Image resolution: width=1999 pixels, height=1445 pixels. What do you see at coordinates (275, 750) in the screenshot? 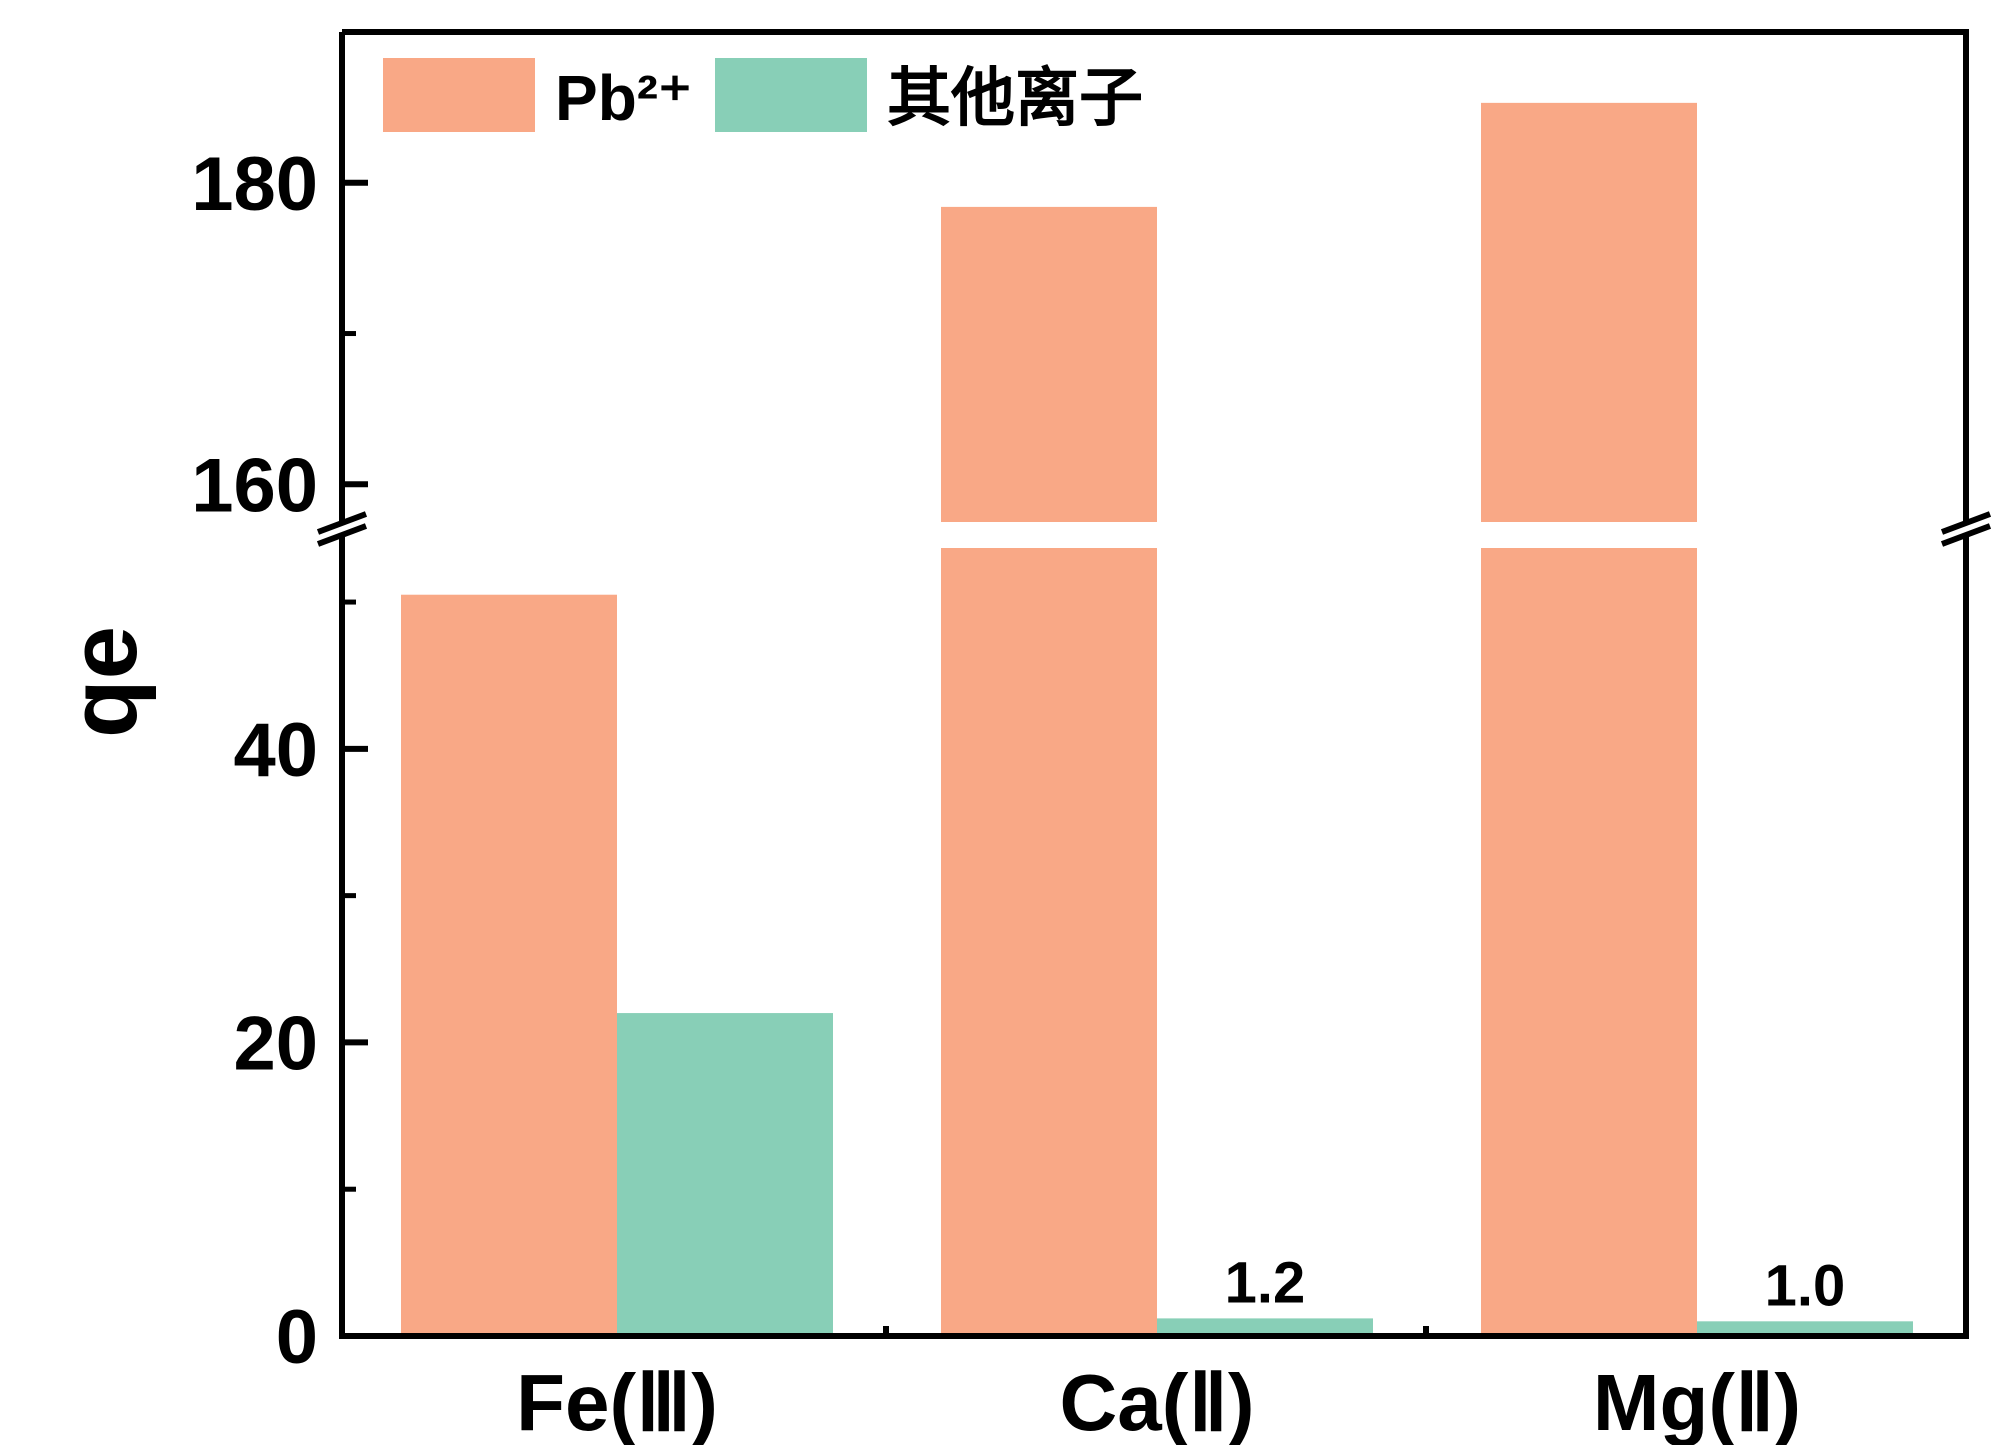
I see `y-tick-label-lower-2: 40` at bounding box center [275, 750].